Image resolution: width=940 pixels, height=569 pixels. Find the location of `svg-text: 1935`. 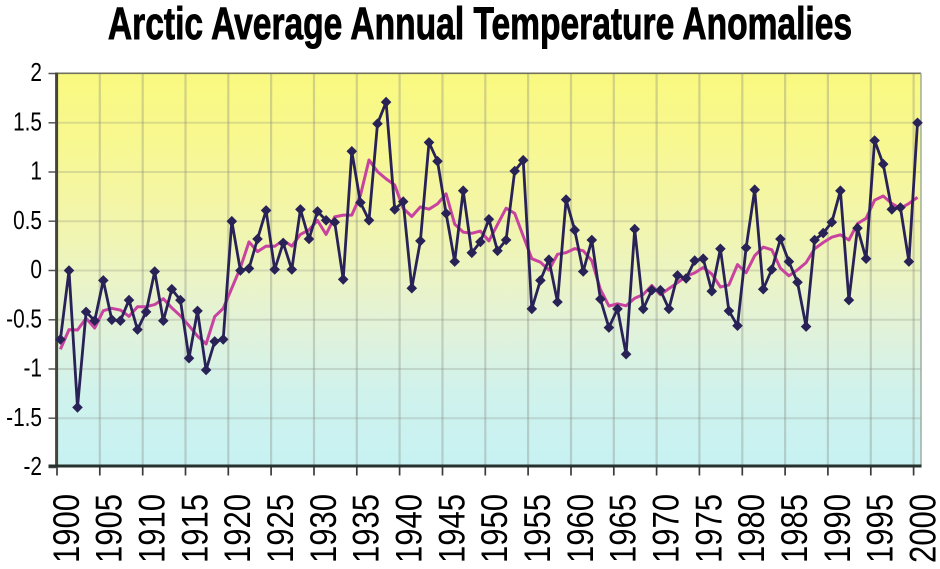

svg-text: 1935 is located at coordinates (366, 528).